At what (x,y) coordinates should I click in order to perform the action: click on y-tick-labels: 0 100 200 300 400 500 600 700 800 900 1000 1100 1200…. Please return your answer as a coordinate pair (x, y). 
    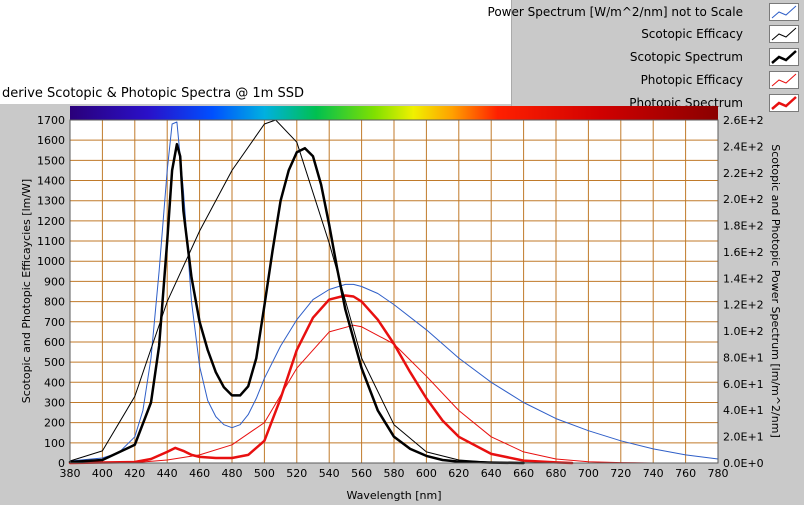
    Looking at the image, I should click on (51, 292).